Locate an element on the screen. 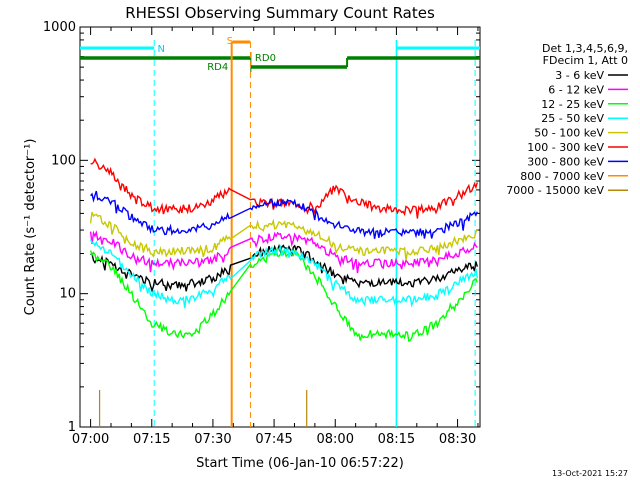 The height and width of the screenshot is (480, 640). legend-label: 25 - 50 keV is located at coordinates (572, 118).